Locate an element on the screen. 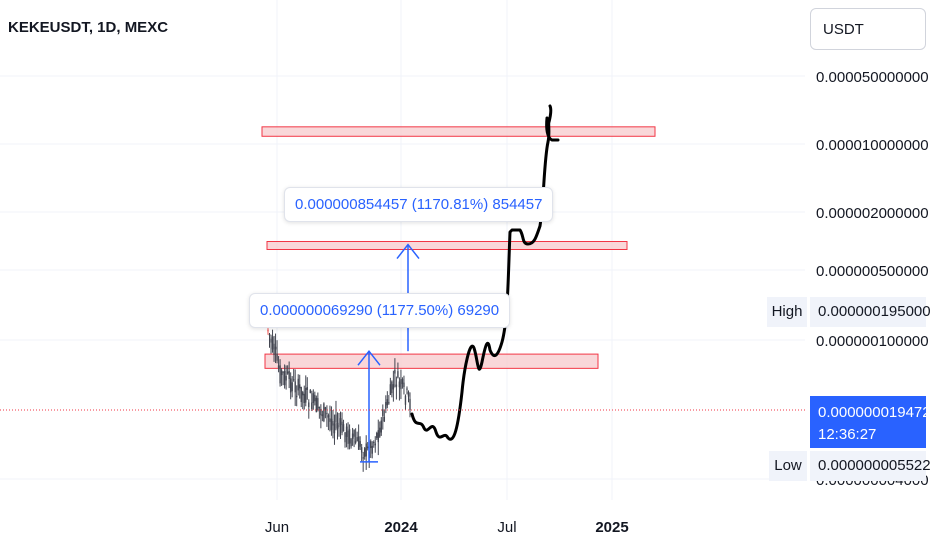 Image resolution: width=932 pixels, height=550 pixels. x-axis: Jun 2024 Jul 2025 is located at coordinates (447, 527).